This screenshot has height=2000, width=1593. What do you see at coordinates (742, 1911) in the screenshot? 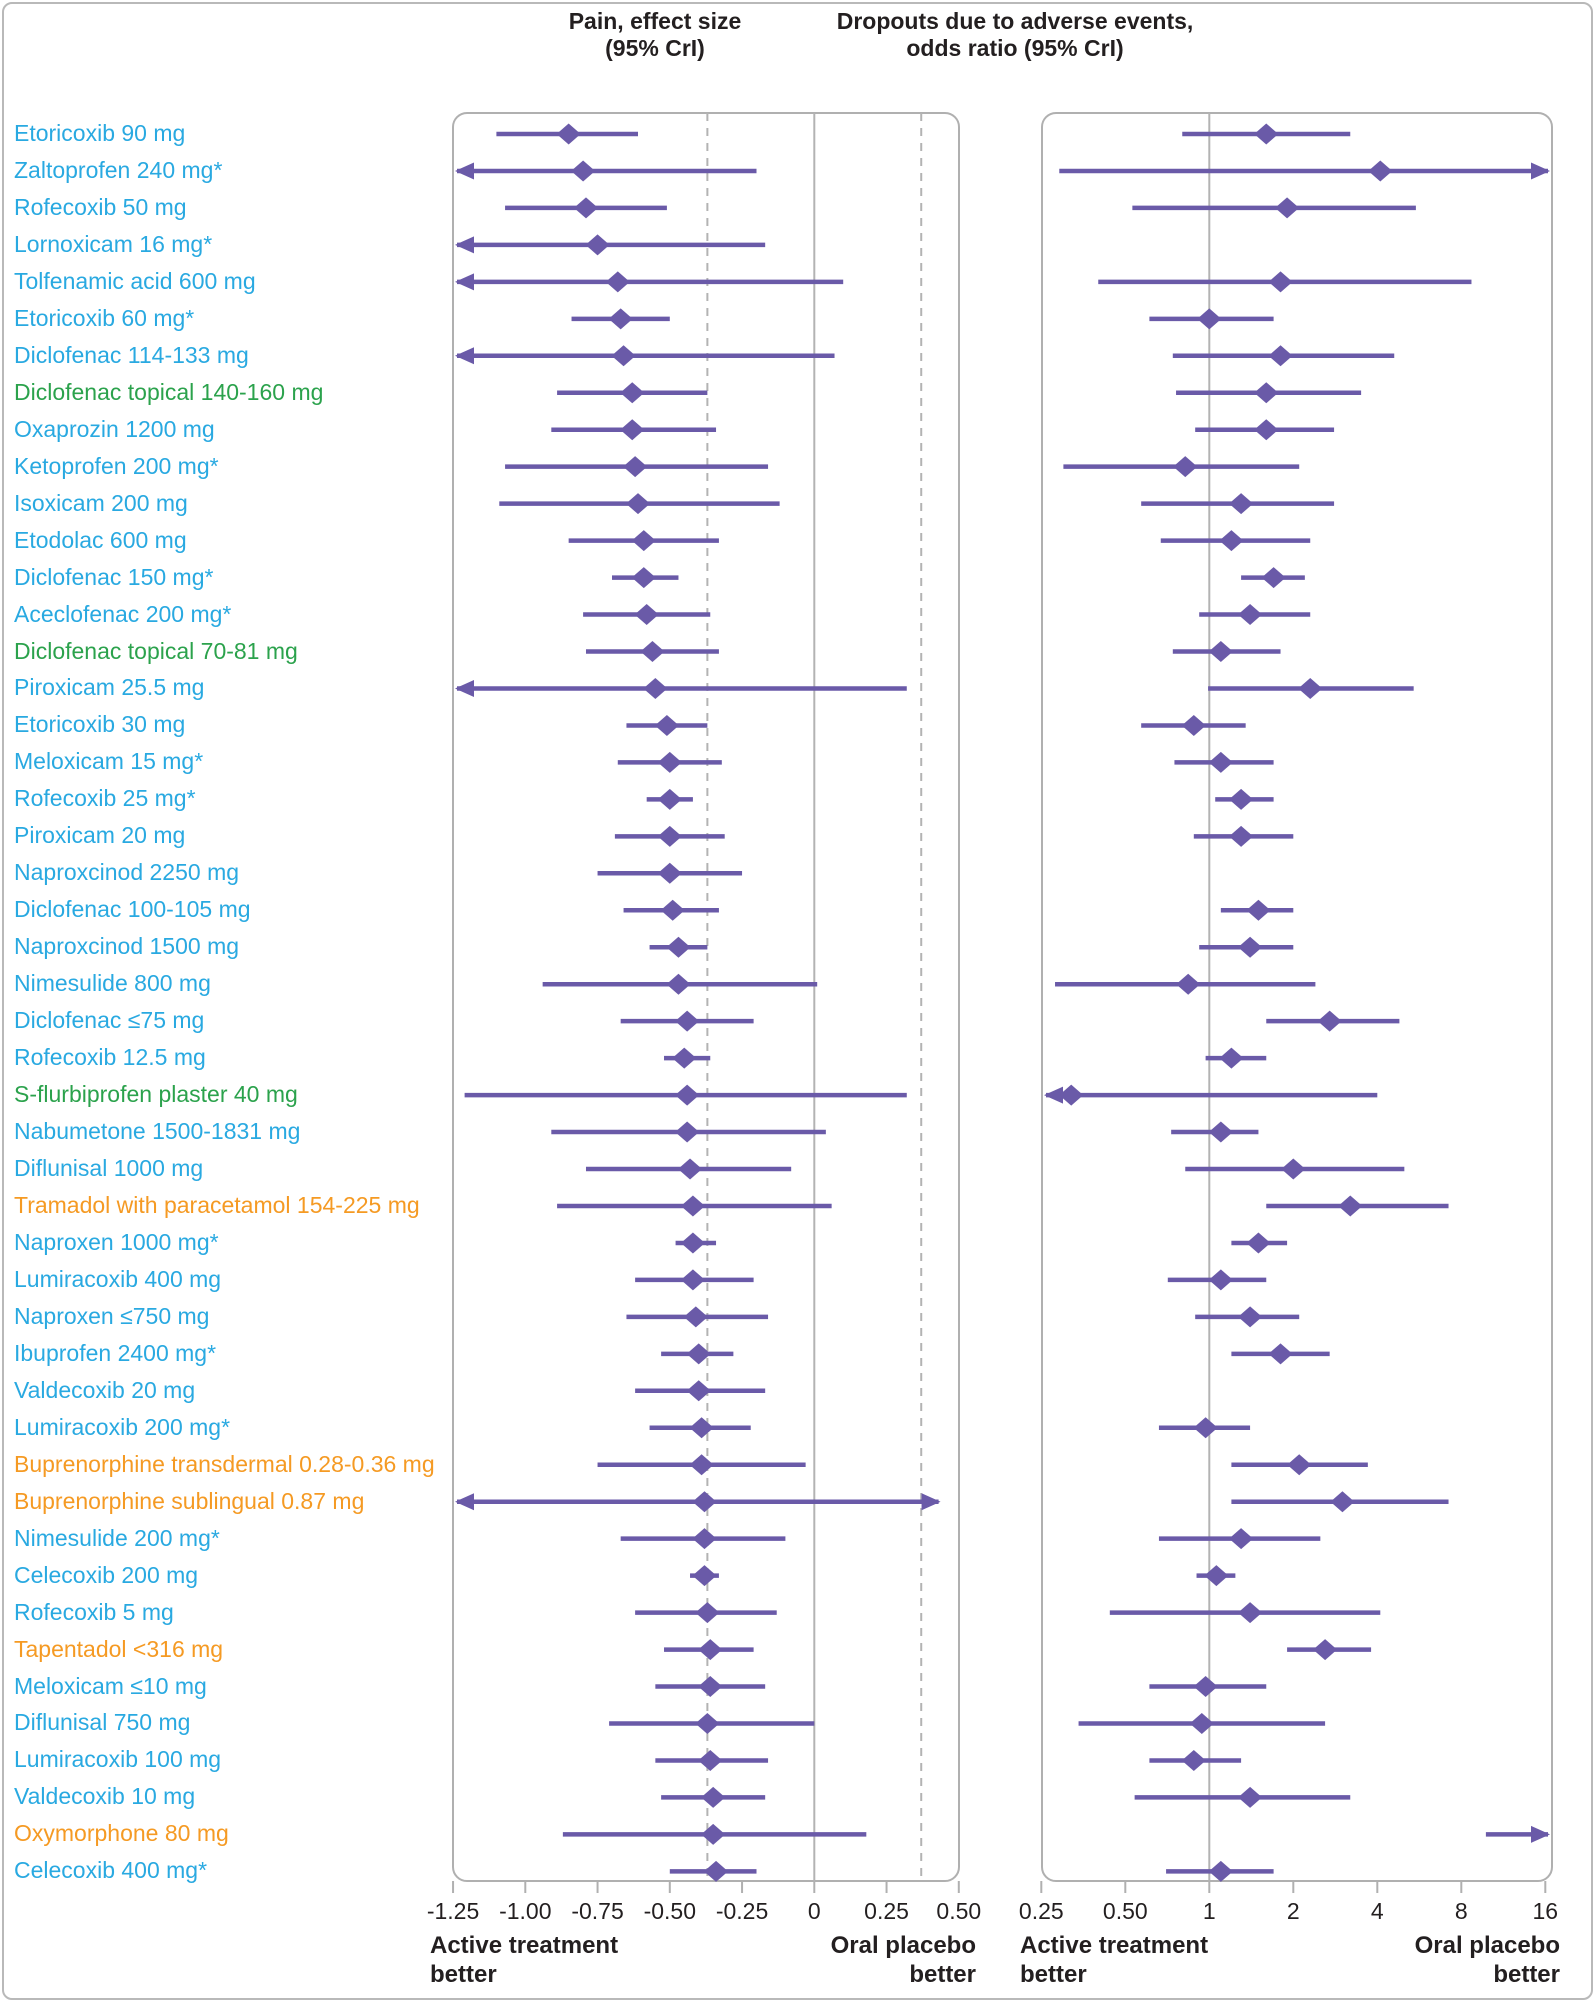
I see `pain-tick-label: -0.25` at bounding box center [742, 1911].